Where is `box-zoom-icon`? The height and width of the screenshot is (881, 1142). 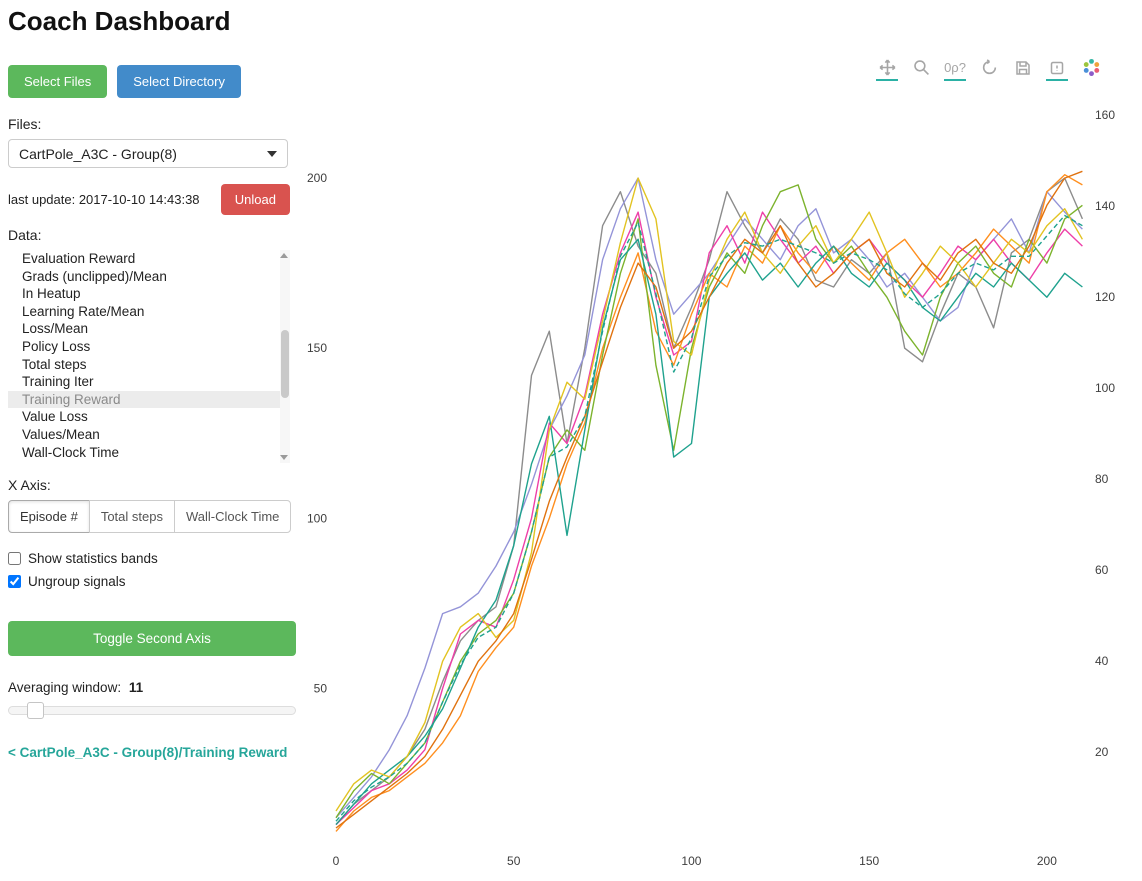 box-zoom-icon is located at coordinates (921, 69).